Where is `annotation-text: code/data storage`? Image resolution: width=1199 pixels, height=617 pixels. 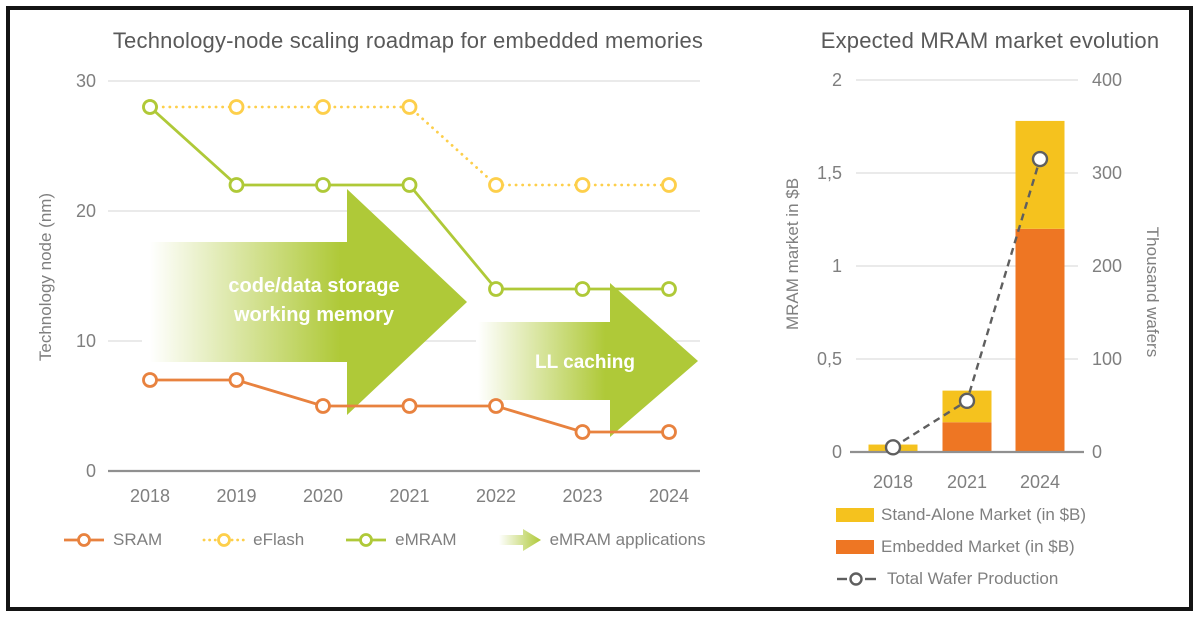
annotation-text: code/data storage is located at coordinates (313, 286).